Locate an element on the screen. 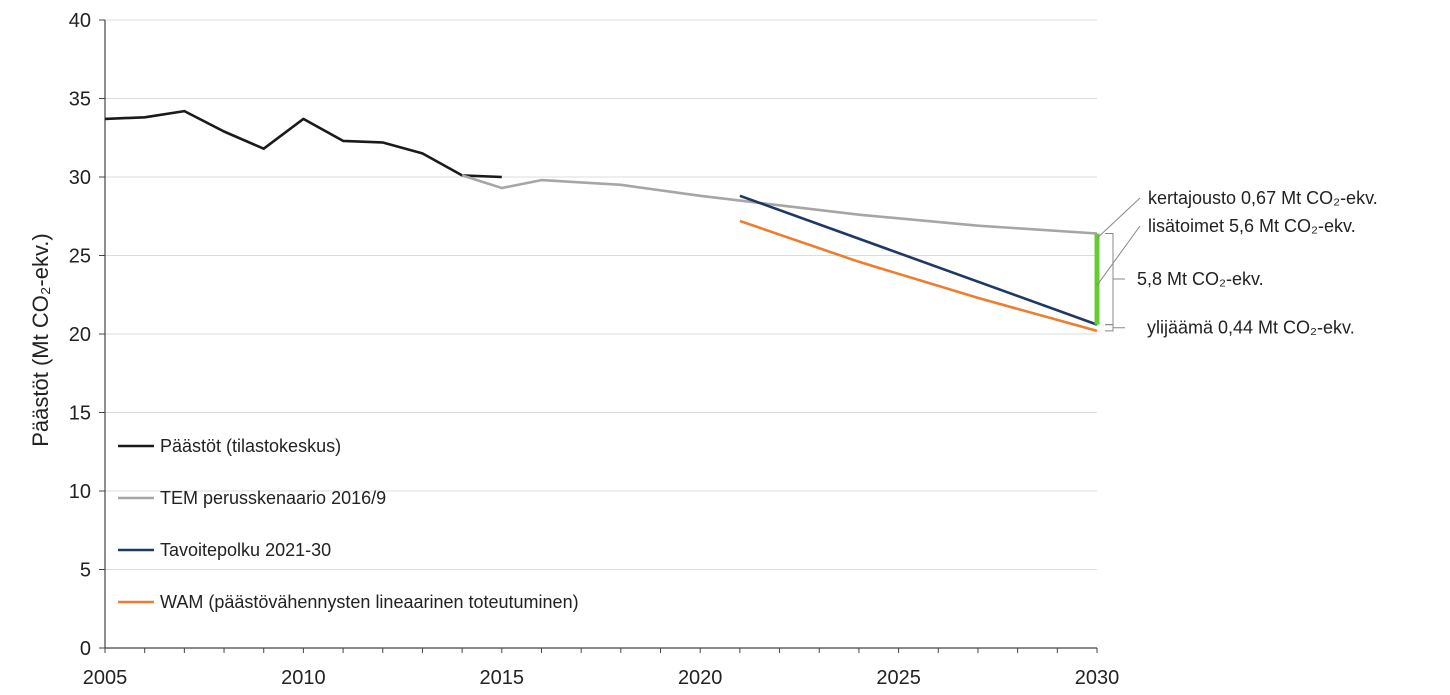  y-tick-label: 25 is located at coordinates (80, 257).